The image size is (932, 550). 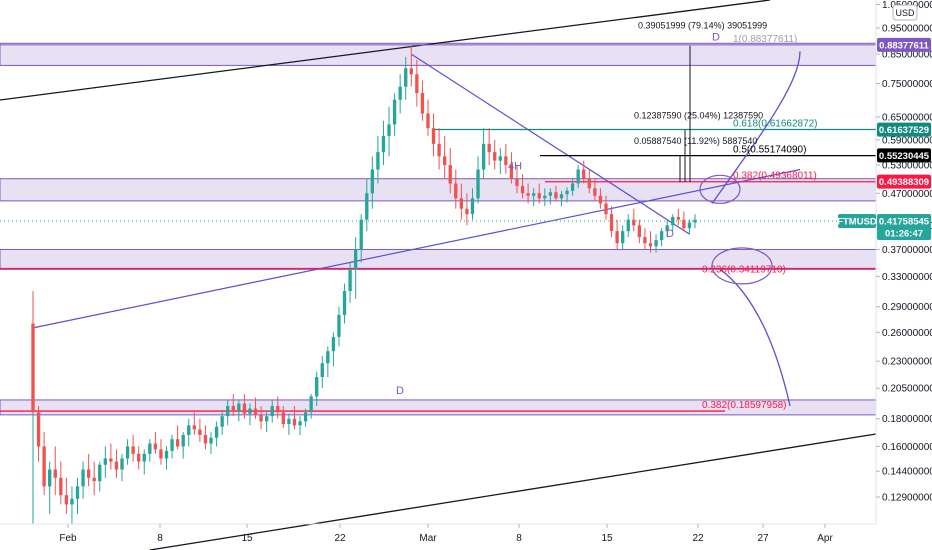 What do you see at coordinates (907, 333) in the screenshot?
I see `y-tick-label: 0.26000000` at bounding box center [907, 333].